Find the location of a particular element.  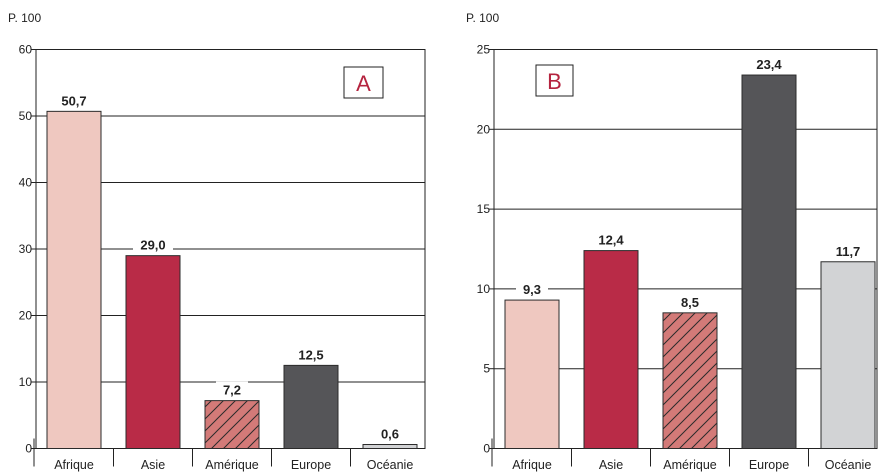

panel-label: B is located at coordinates (554, 81).